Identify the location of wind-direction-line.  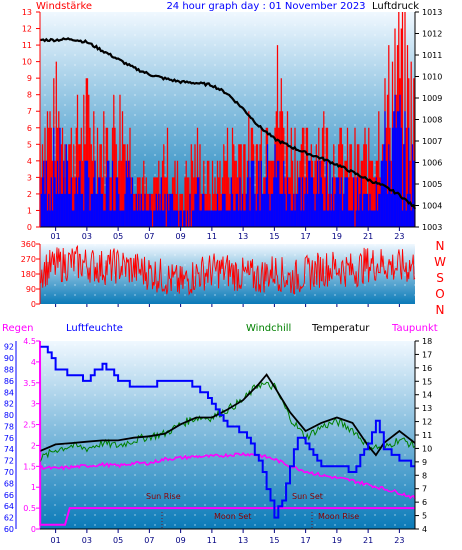
(227, 270).